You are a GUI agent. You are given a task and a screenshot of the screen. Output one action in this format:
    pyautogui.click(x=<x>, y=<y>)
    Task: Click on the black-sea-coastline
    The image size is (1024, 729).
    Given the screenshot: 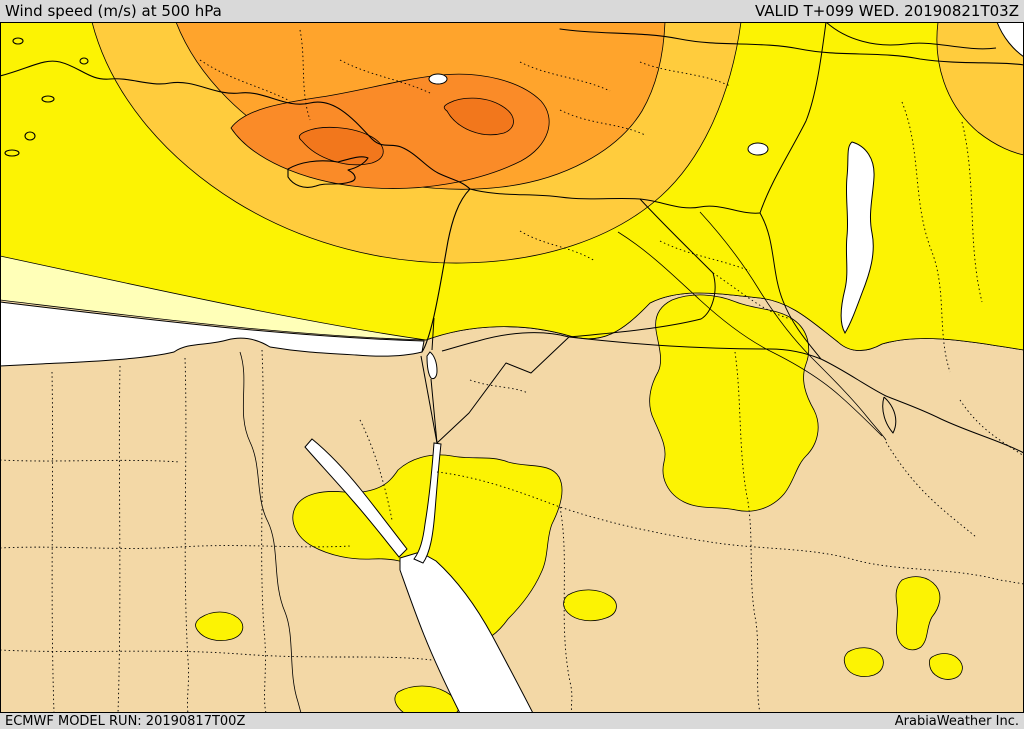 What is the action you would take?
    pyautogui.click(x=791, y=47)
    